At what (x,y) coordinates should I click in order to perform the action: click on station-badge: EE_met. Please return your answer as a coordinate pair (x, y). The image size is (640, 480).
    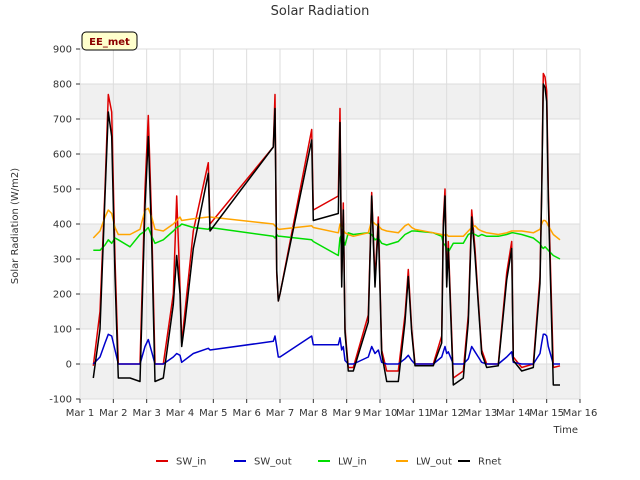
    Looking at the image, I should click on (109, 41).